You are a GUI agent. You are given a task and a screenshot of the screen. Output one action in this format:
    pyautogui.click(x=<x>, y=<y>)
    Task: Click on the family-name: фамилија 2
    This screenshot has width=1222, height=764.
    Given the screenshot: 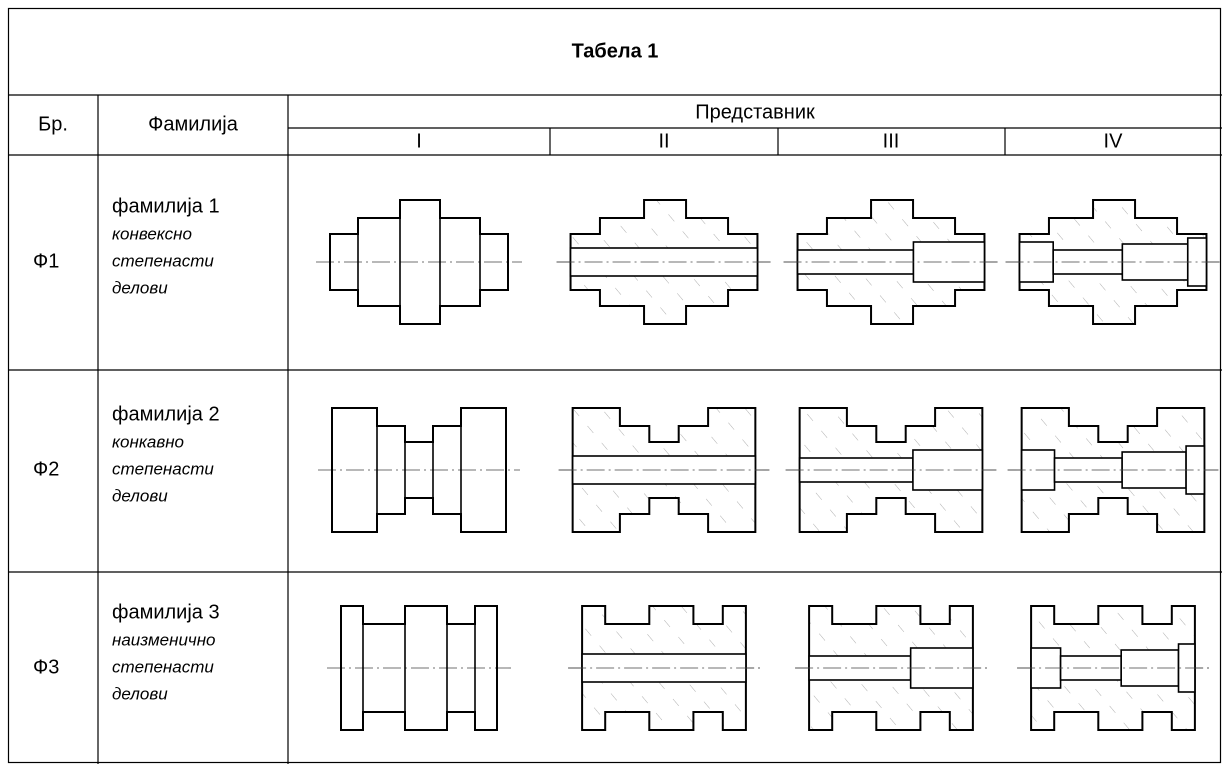 What is the action you would take?
    pyautogui.click(x=166, y=414)
    